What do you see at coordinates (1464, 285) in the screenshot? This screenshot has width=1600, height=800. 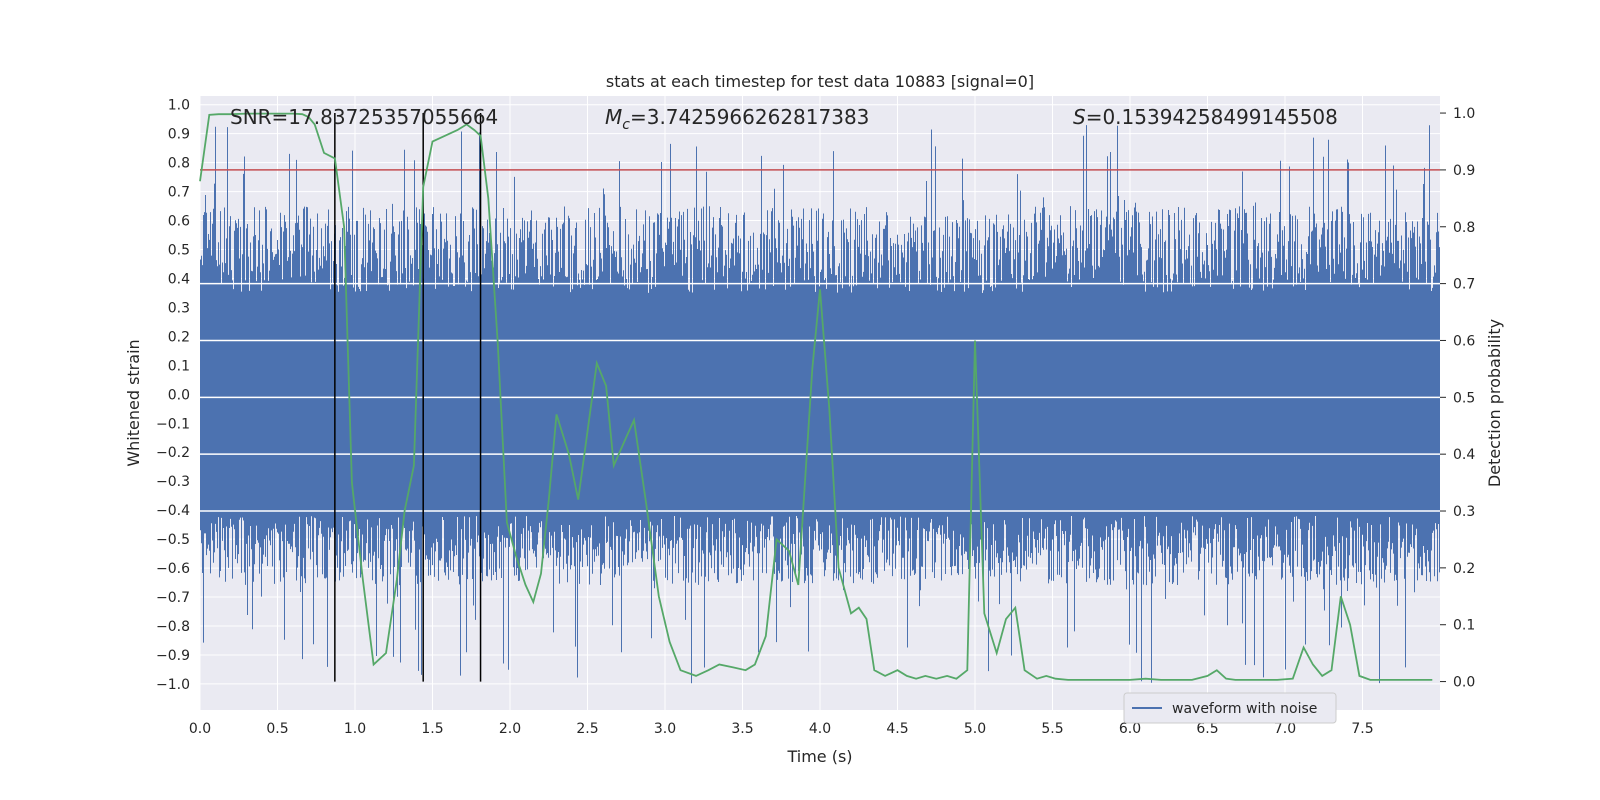 I see `right-tick-label: 0.7` at bounding box center [1464, 285].